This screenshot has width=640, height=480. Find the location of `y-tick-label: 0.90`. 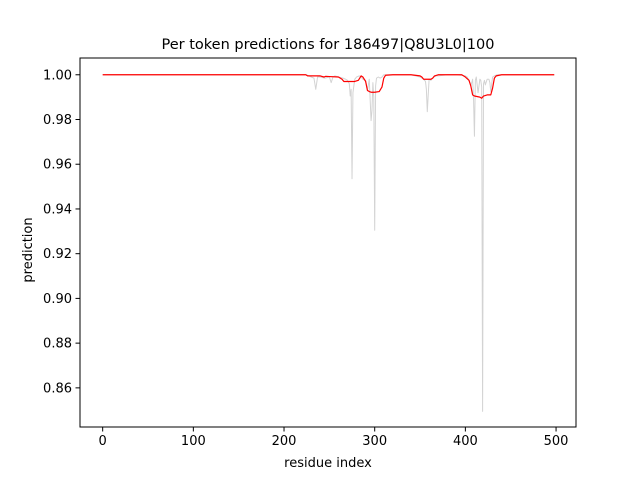

y-tick-label: 0.90 is located at coordinates (57, 299).